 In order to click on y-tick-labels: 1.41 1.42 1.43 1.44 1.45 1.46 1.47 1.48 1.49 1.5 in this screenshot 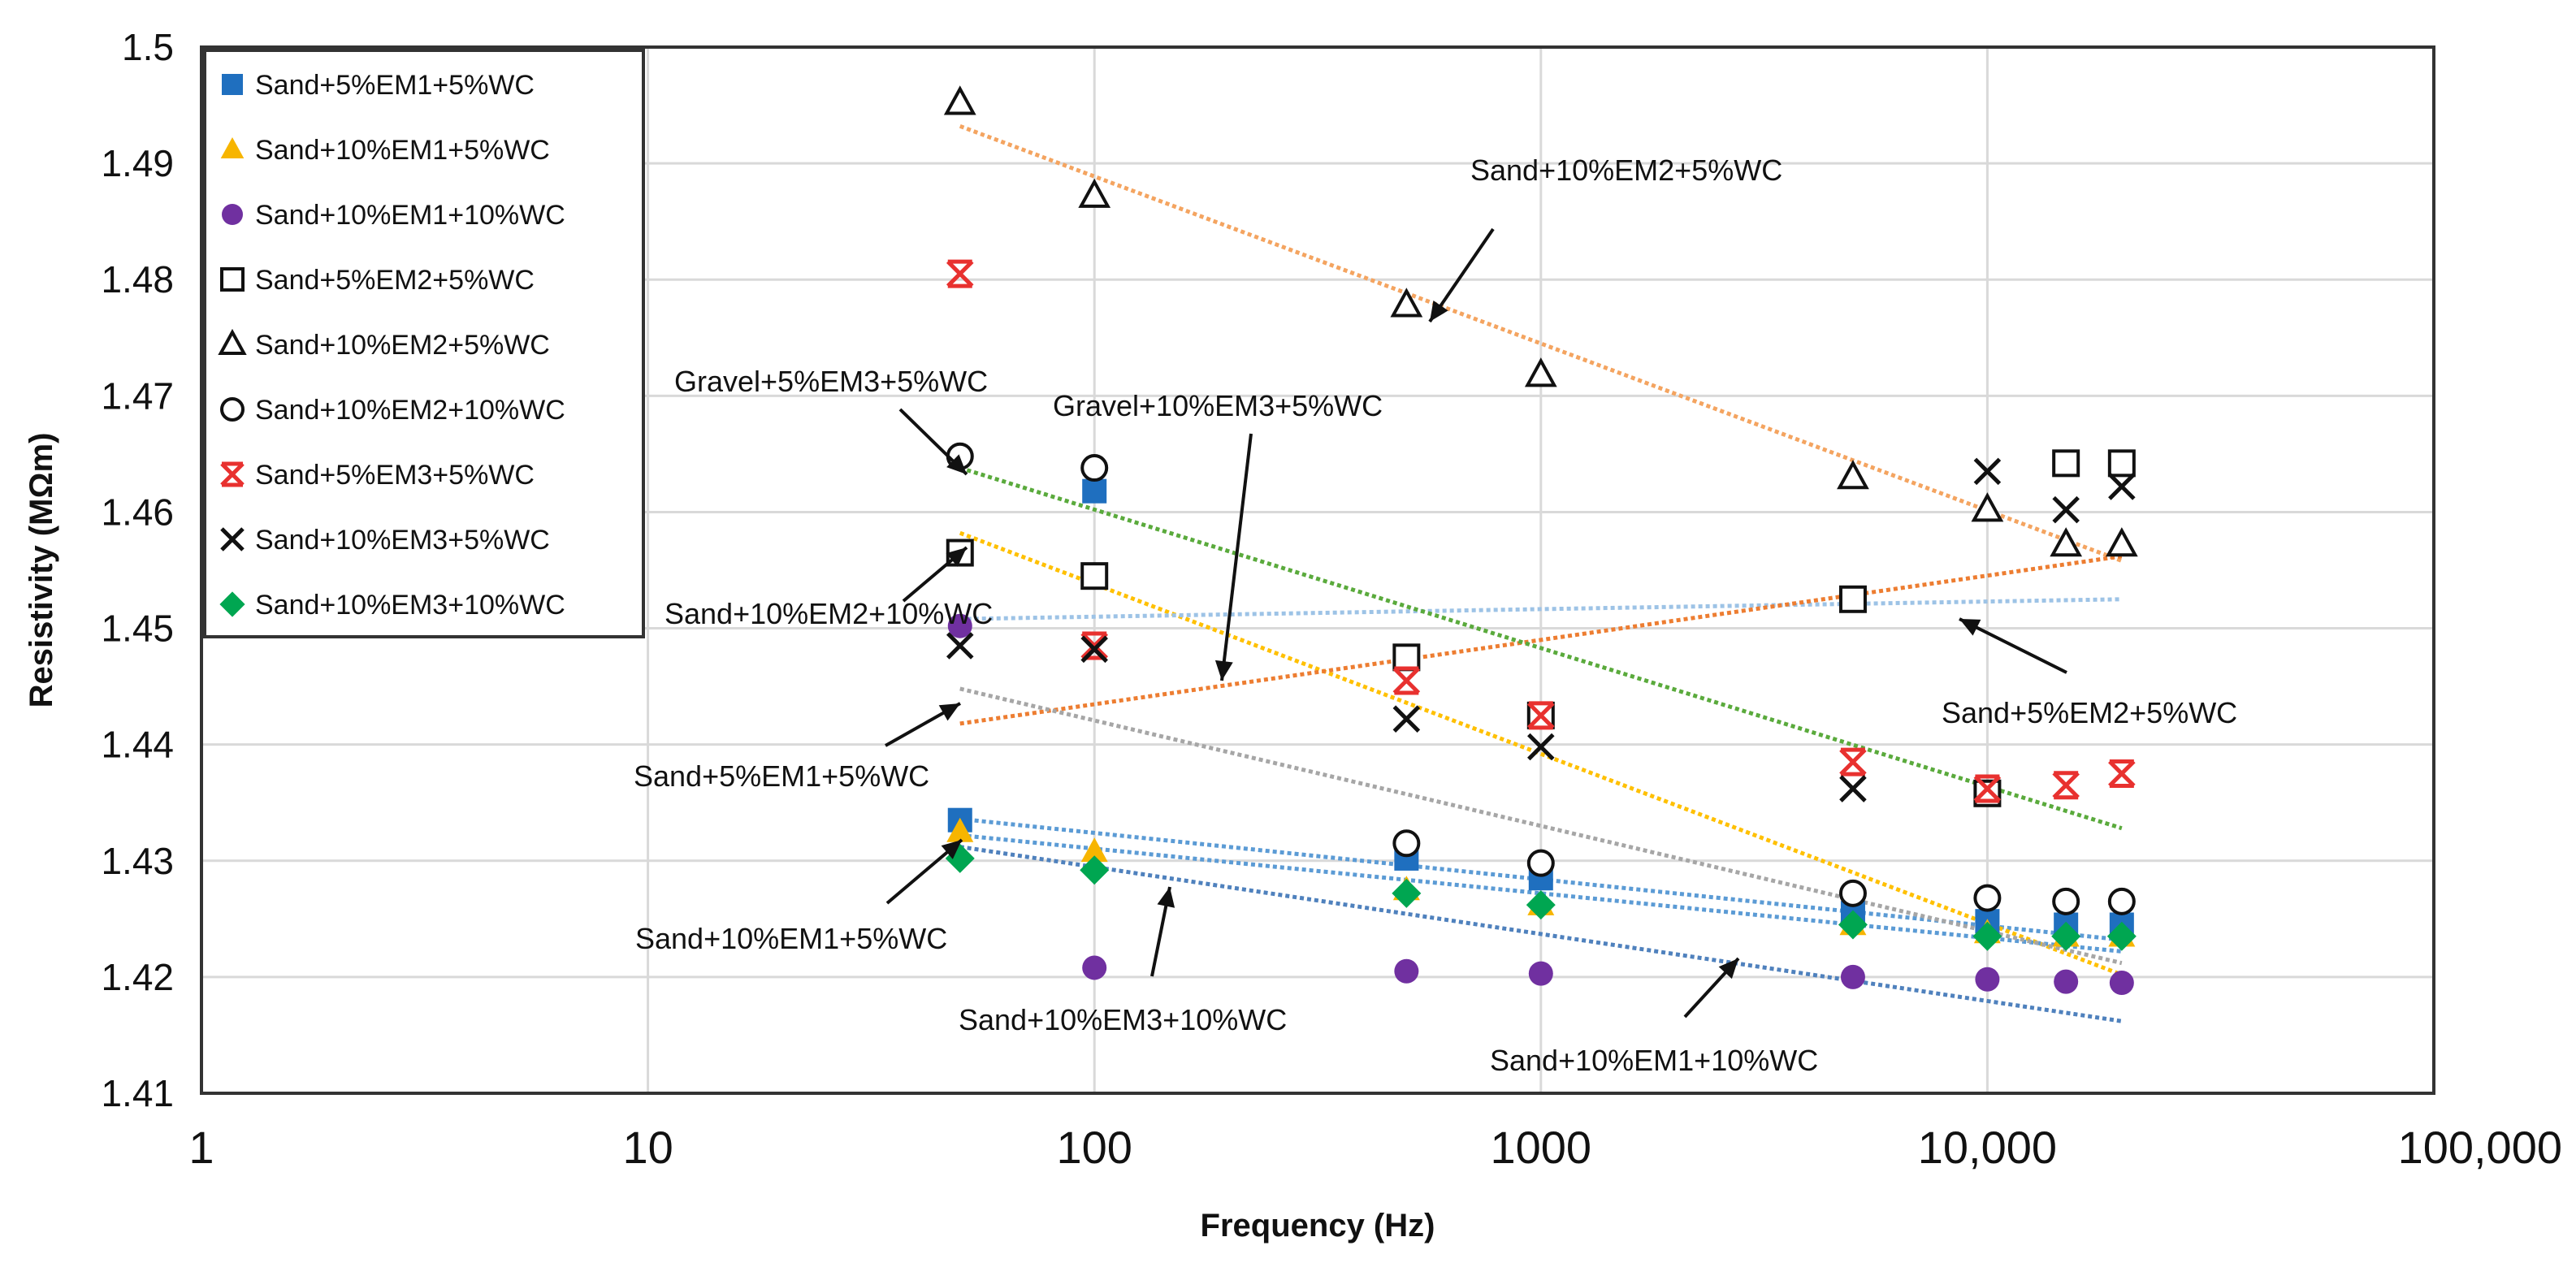, I will do `click(137, 570)`.